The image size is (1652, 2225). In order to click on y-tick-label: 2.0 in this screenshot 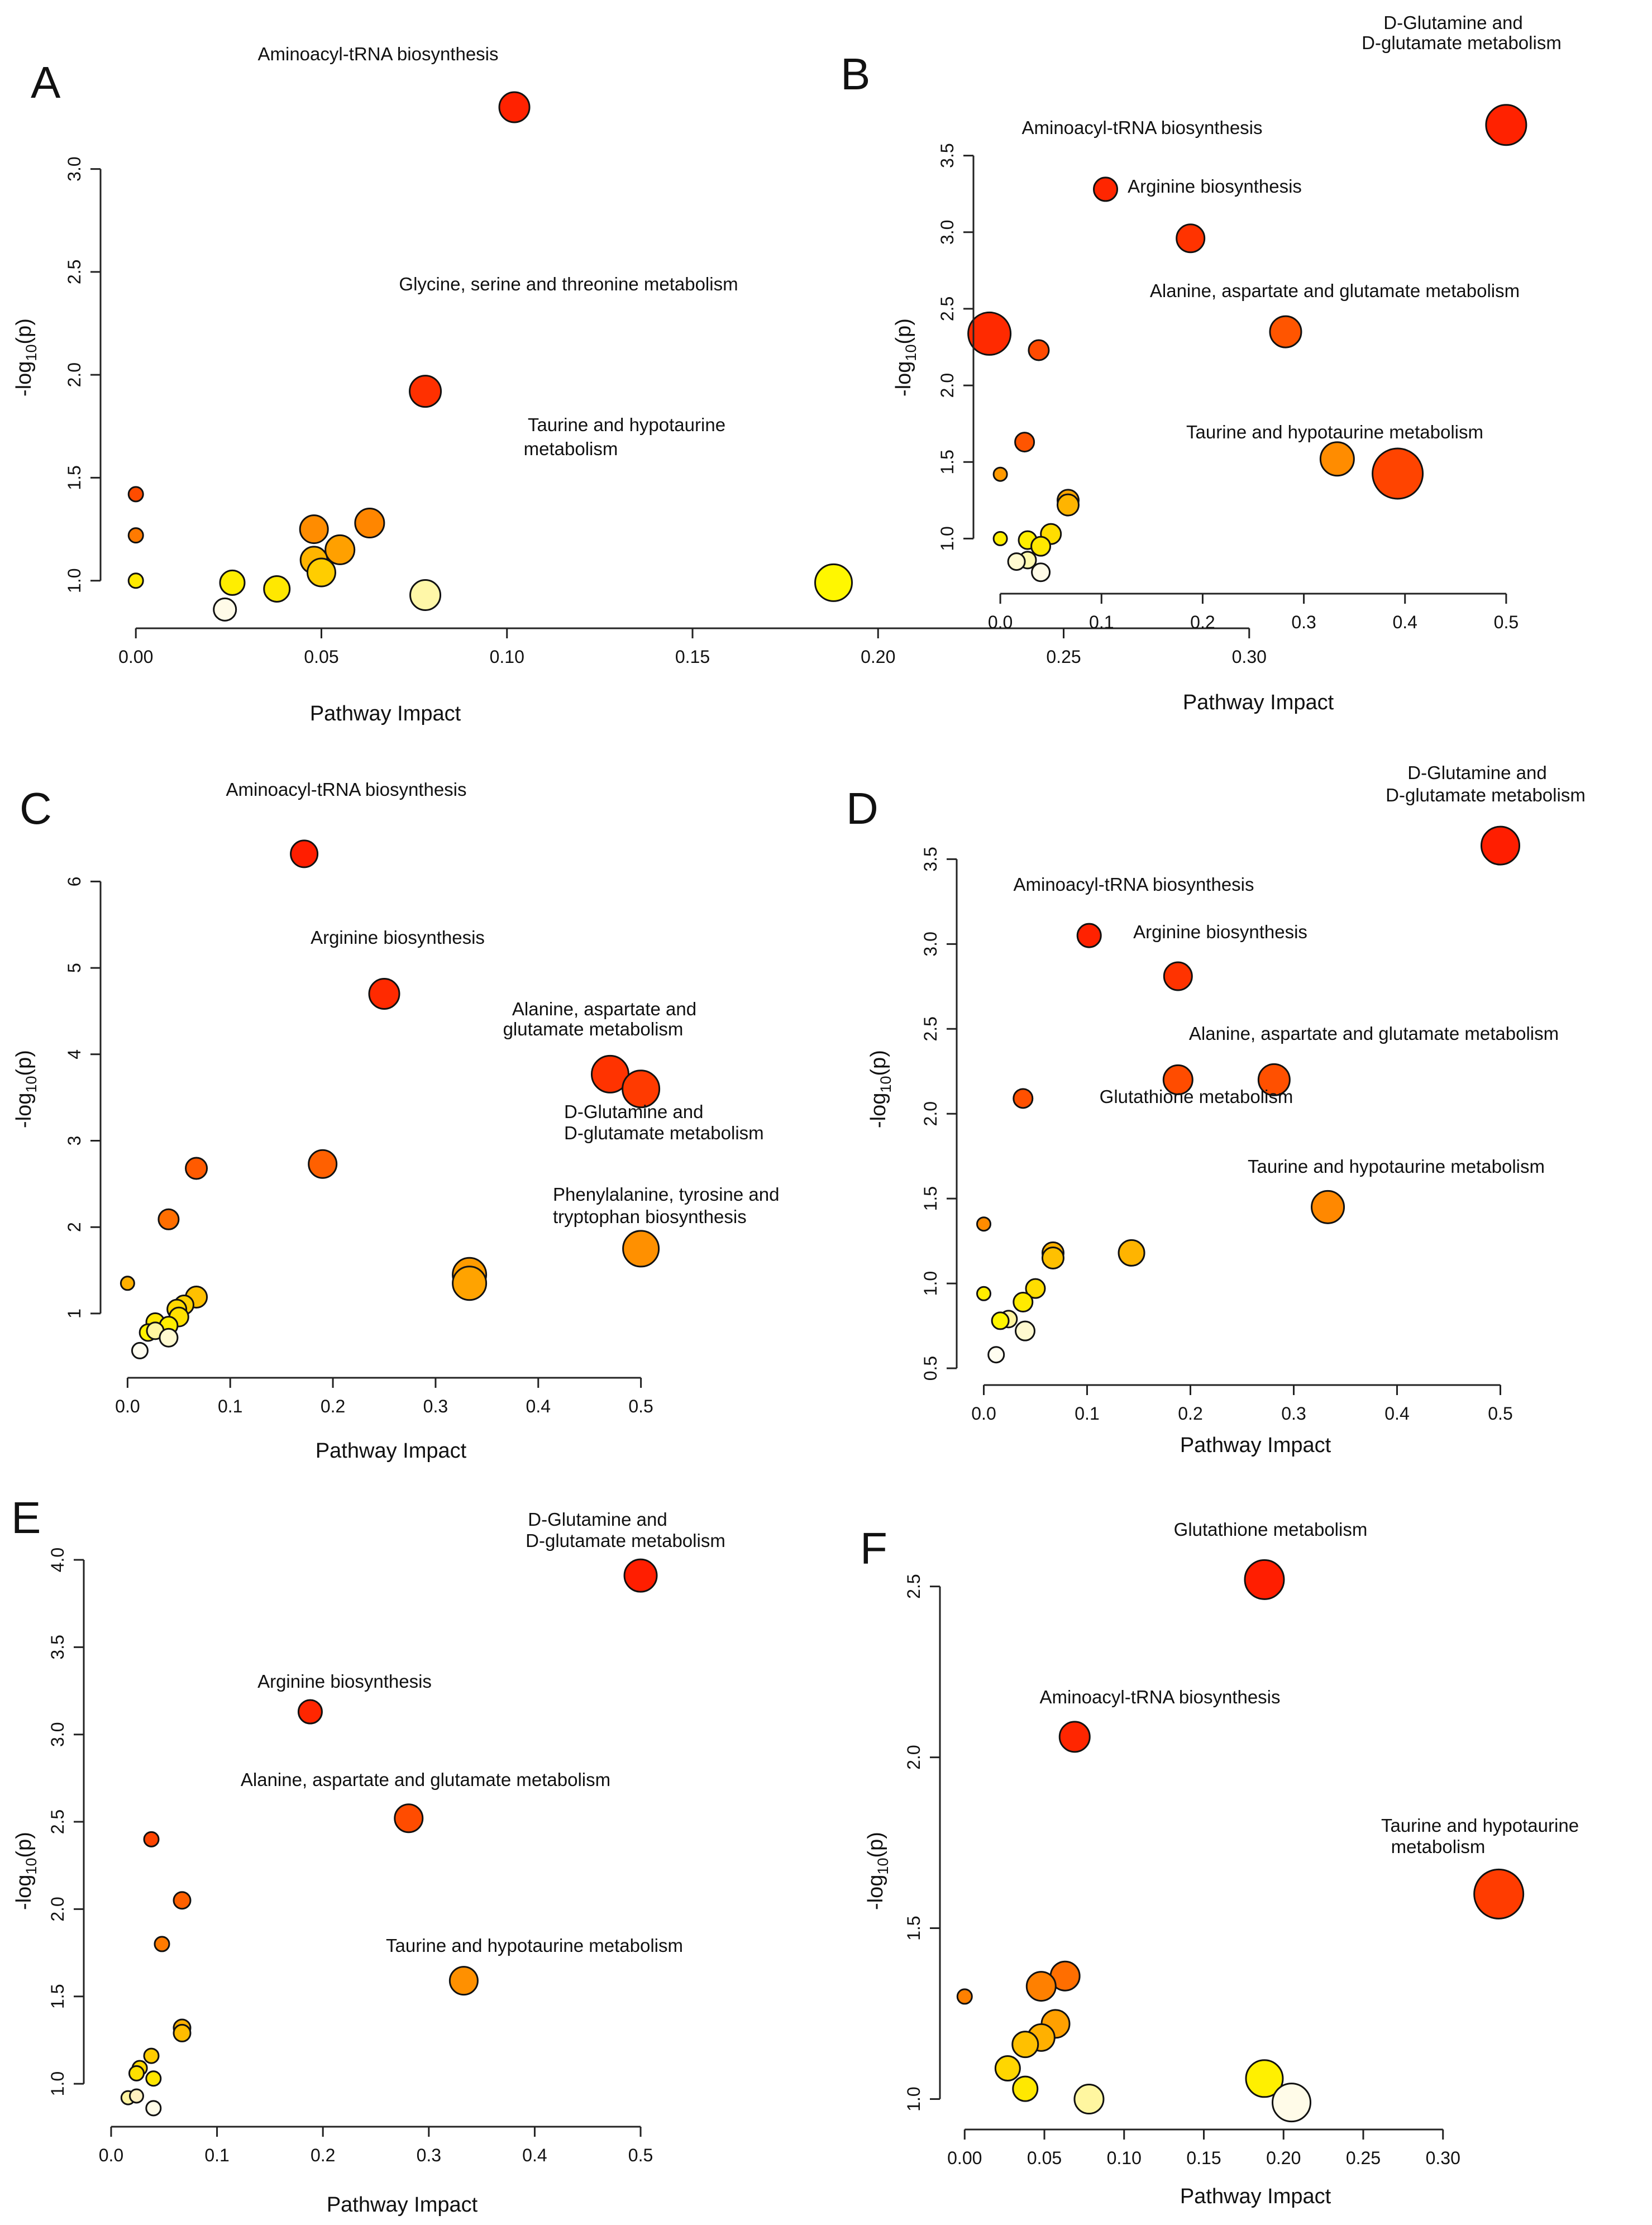, I will do `click(57, 1909)`.